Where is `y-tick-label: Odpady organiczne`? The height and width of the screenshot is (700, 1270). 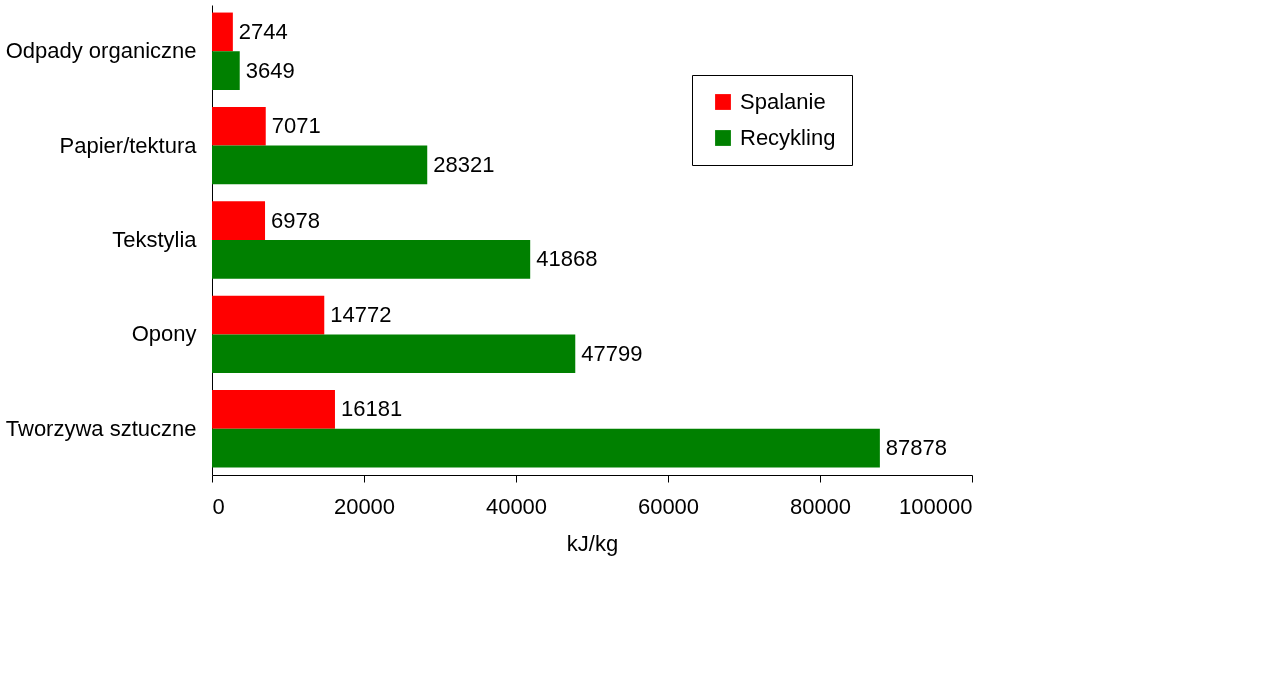
y-tick-label: Odpady organiczne is located at coordinates (101, 51).